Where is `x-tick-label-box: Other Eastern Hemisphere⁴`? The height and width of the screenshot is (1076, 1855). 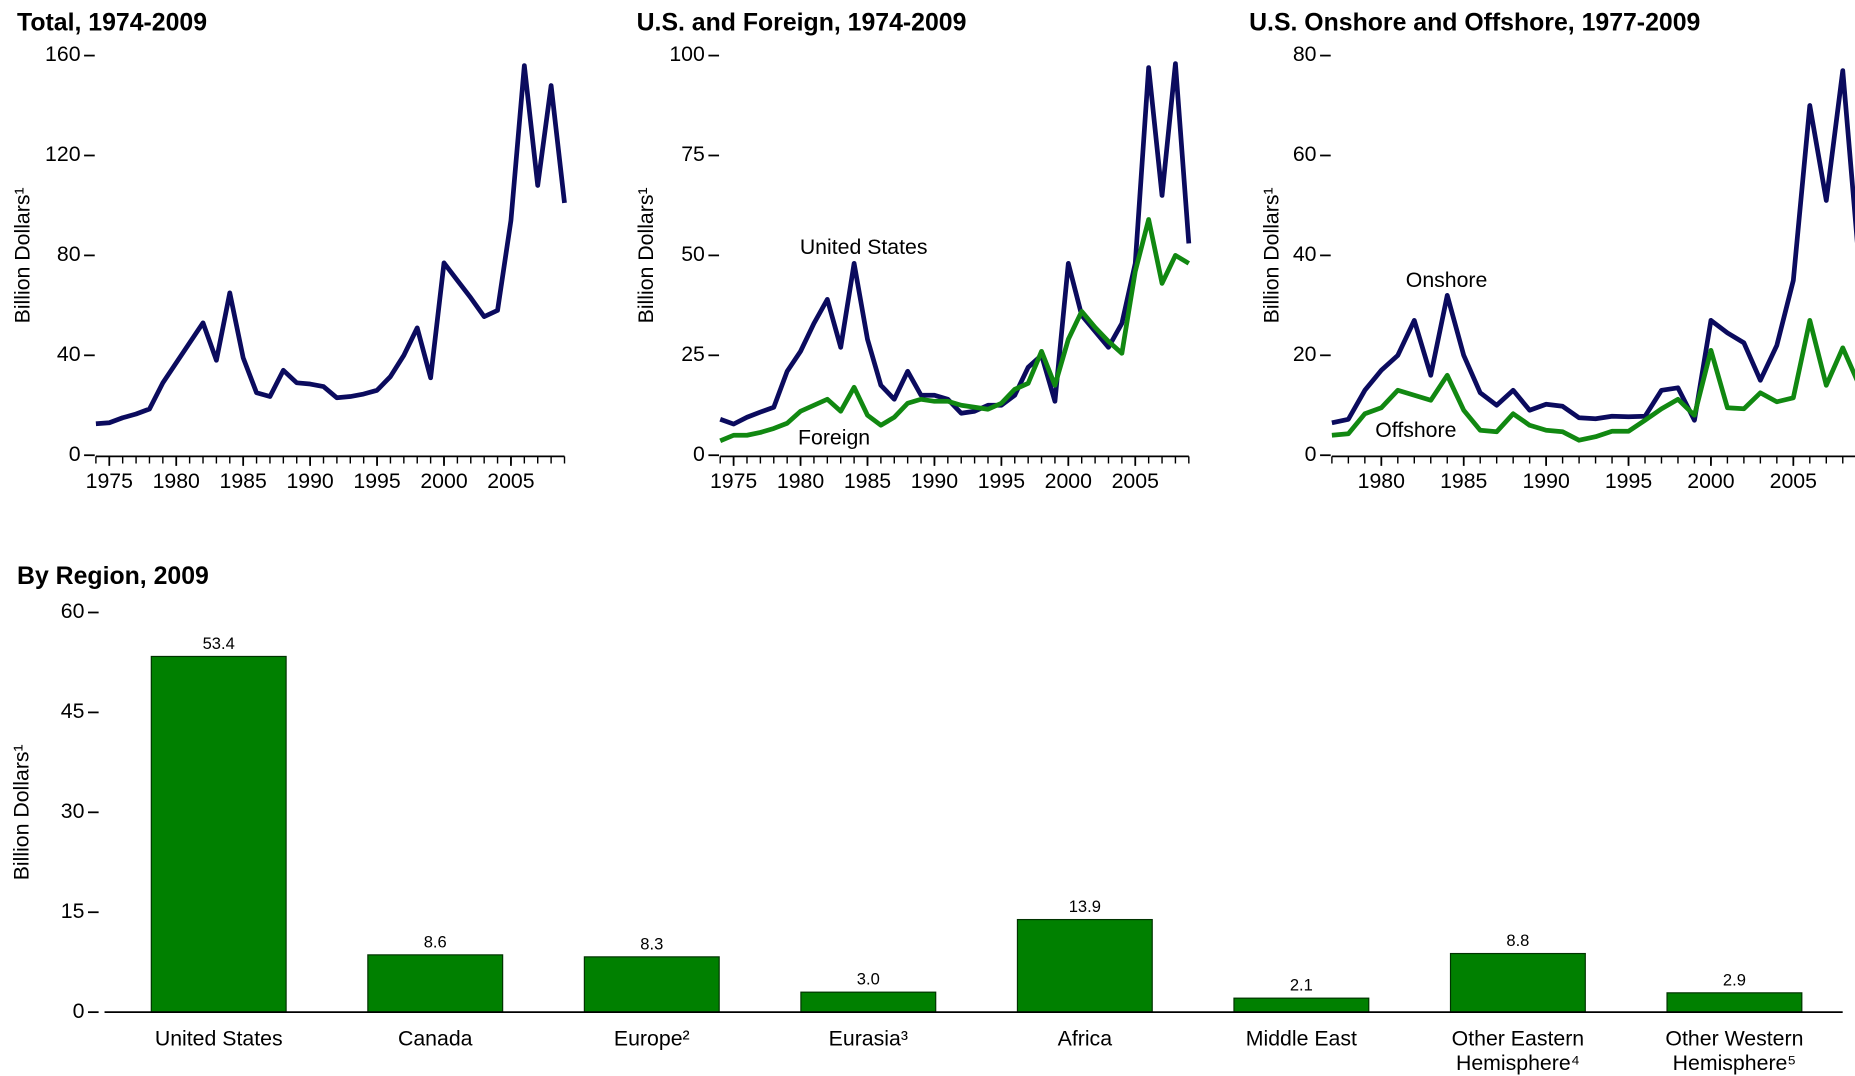 x-tick-label-box: Other Eastern Hemisphere⁴ is located at coordinates (1518, 1050).